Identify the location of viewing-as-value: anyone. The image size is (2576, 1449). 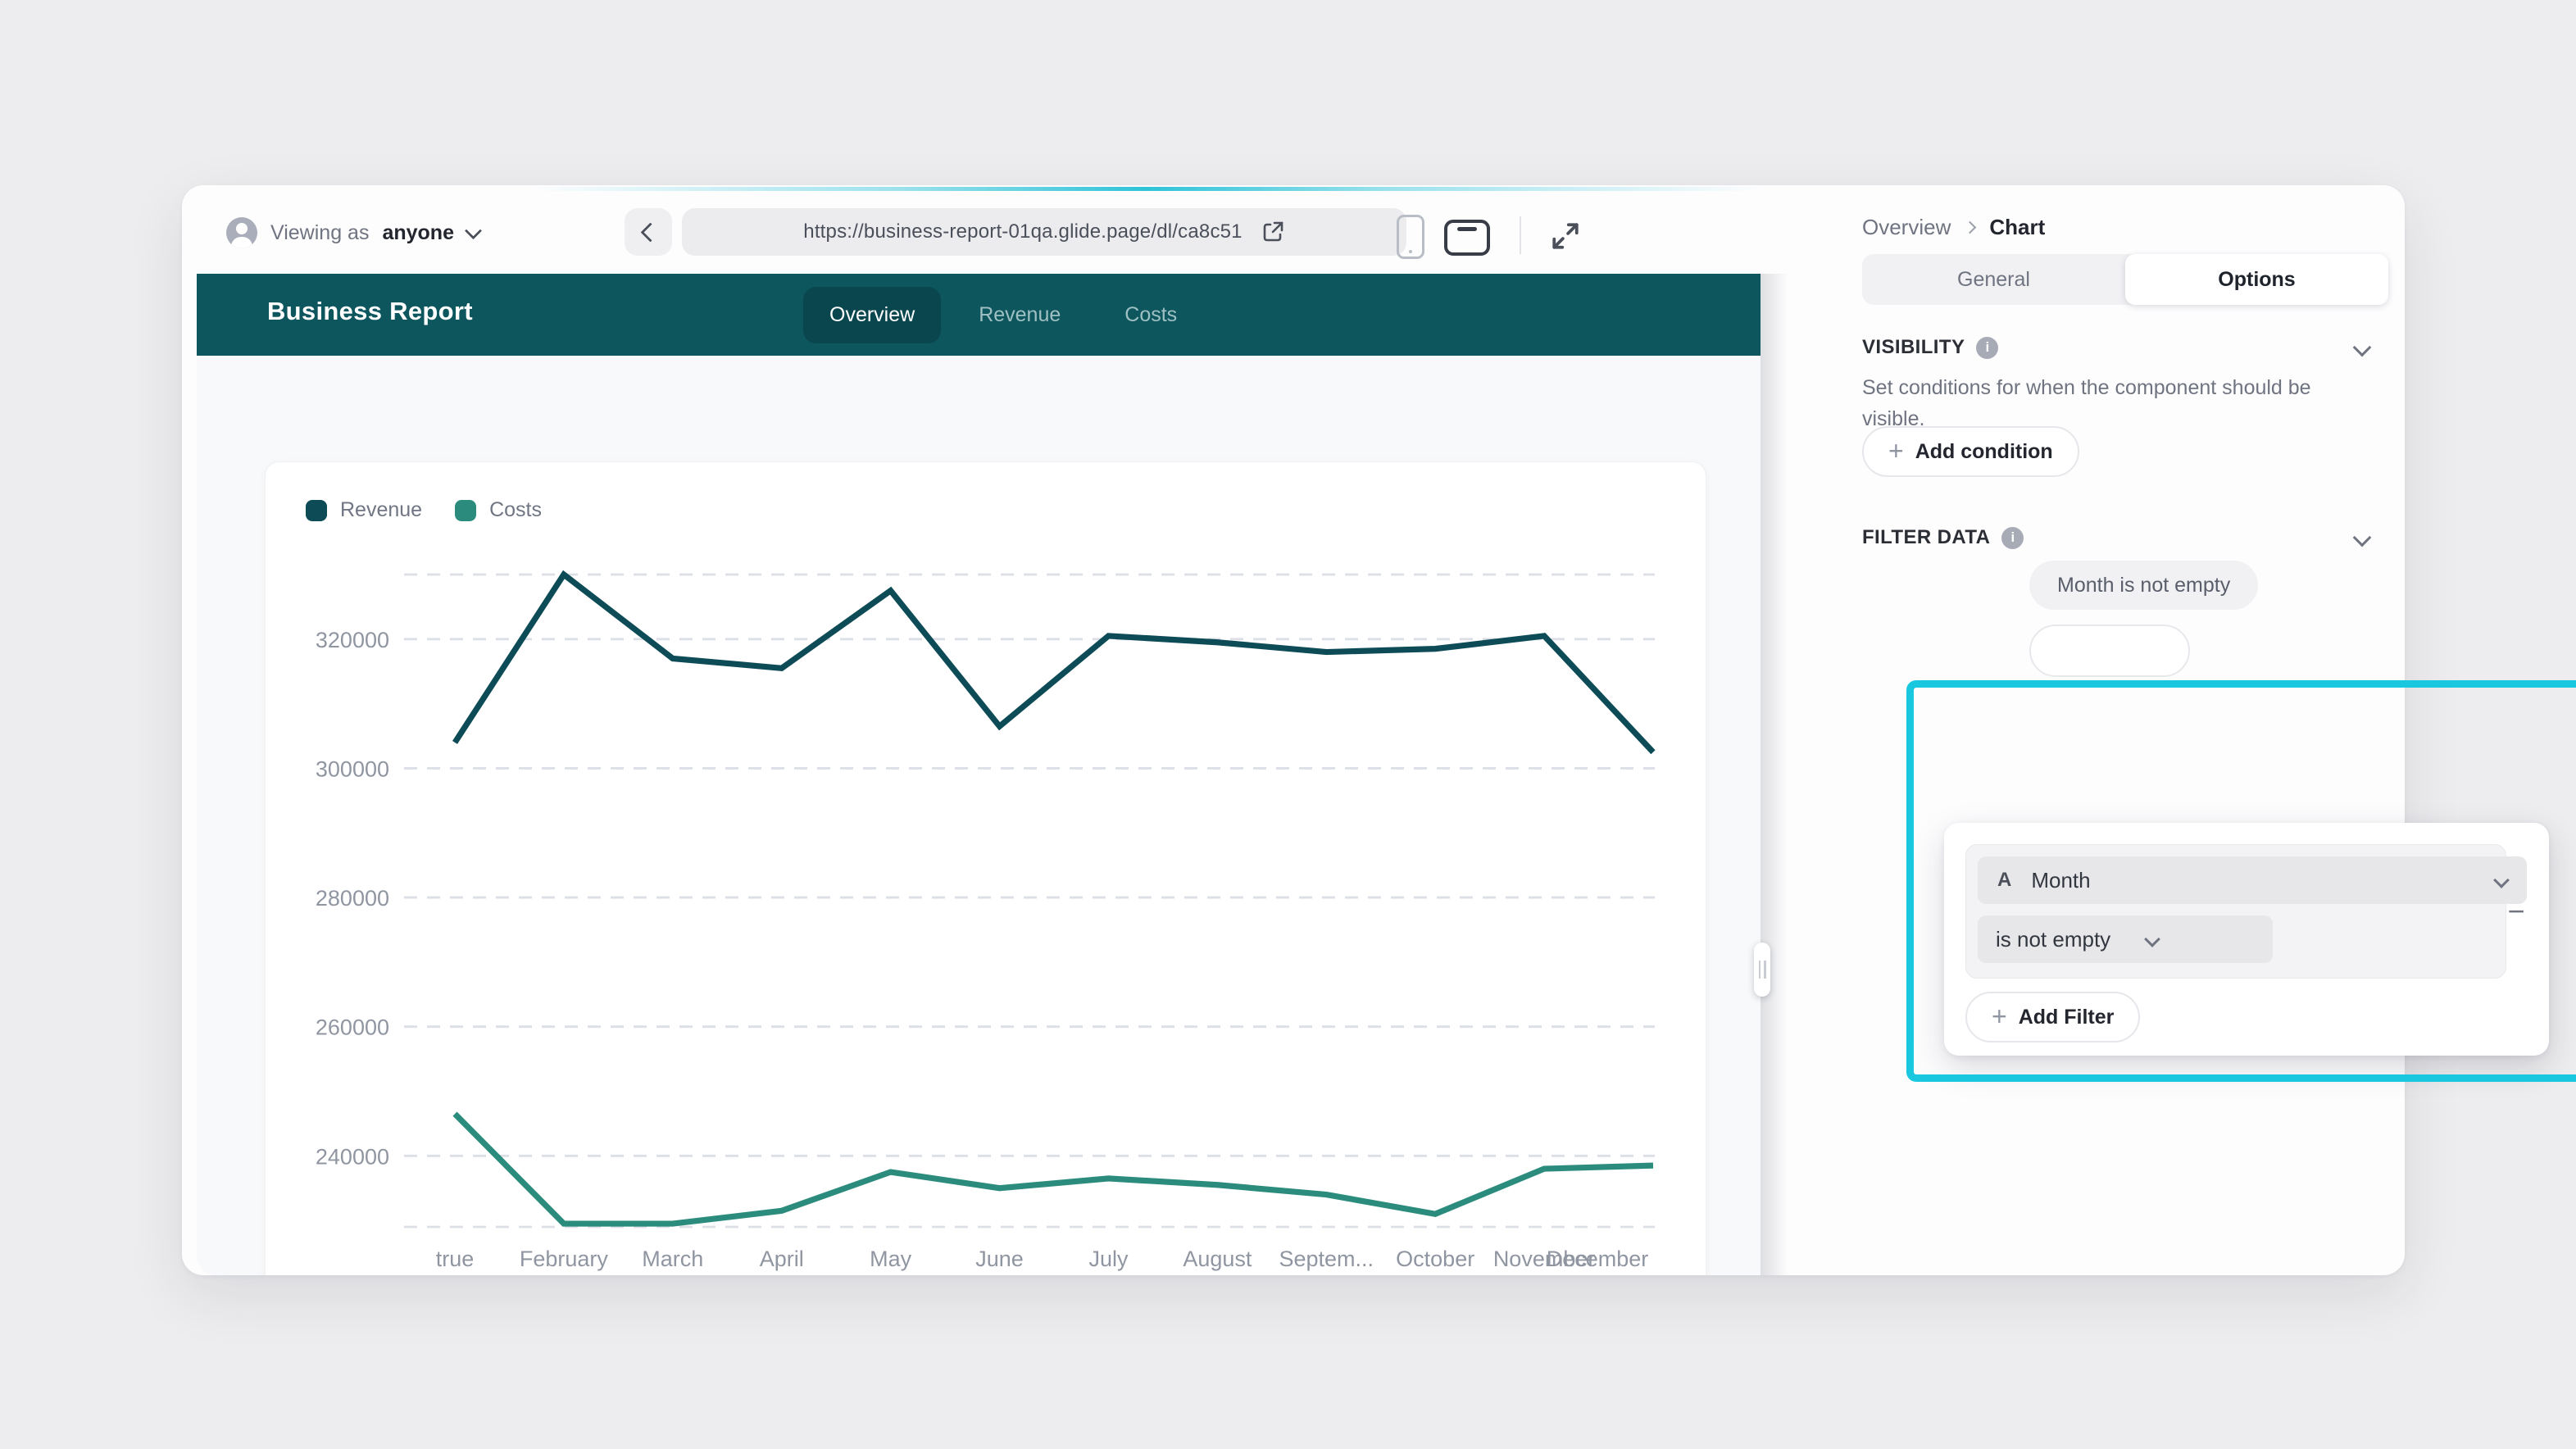
(418, 232).